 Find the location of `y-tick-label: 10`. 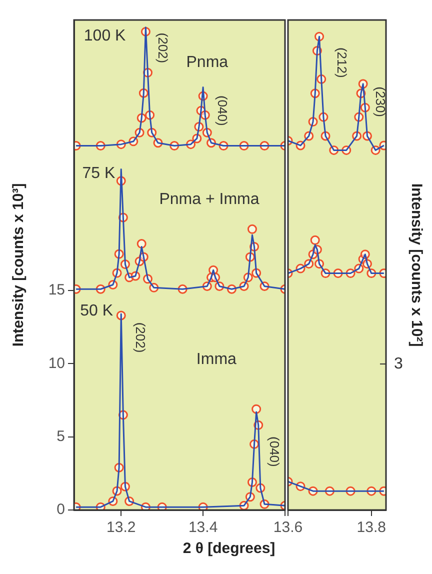

y-tick-label: 10 is located at coordinates (56, 363).